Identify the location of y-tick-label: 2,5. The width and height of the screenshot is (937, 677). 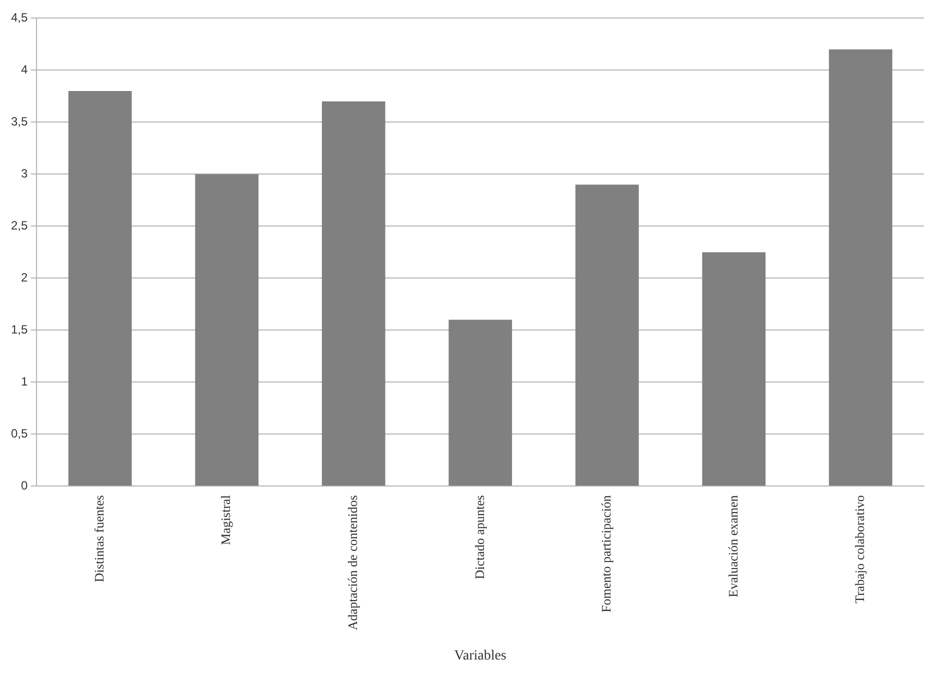
(19, 225).